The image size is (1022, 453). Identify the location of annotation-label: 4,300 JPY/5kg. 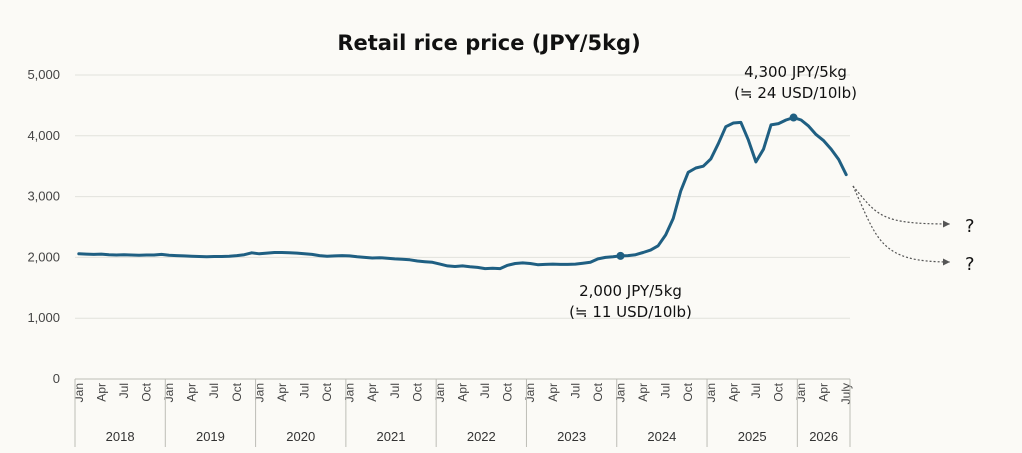
(795, 72).